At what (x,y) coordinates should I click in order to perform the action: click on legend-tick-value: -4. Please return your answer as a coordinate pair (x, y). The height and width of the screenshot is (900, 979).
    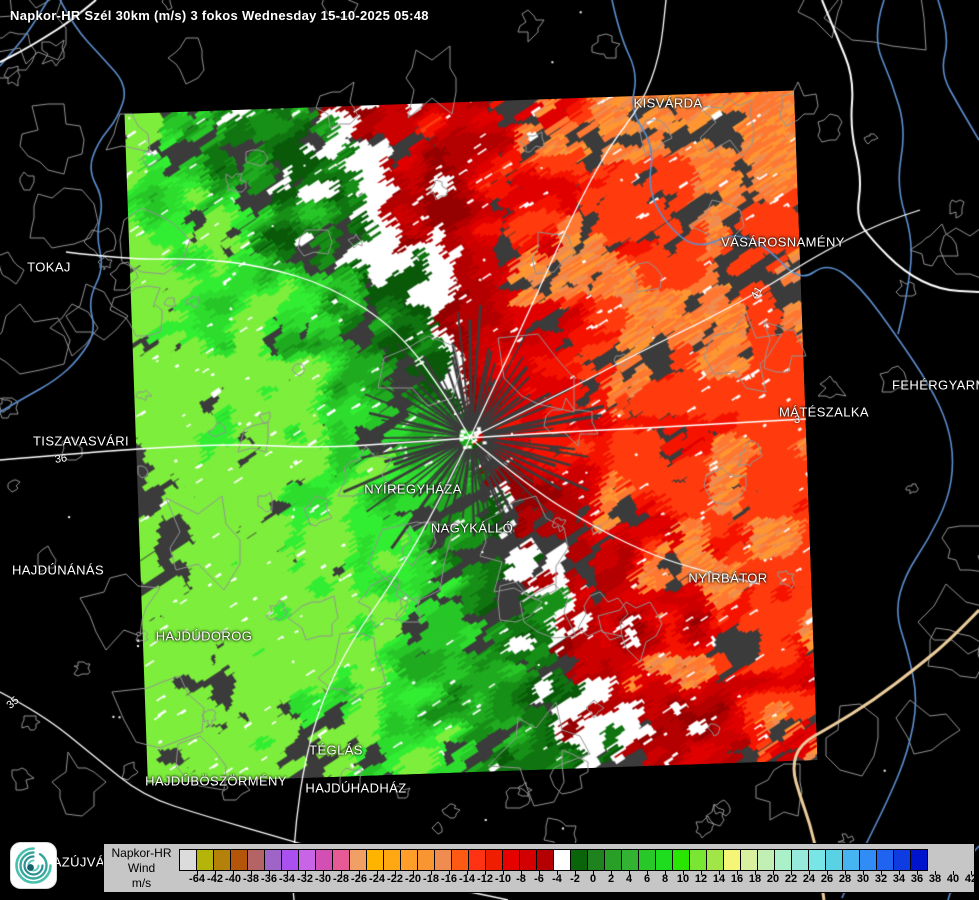
    Looking at the image, I should click on (557, 879).